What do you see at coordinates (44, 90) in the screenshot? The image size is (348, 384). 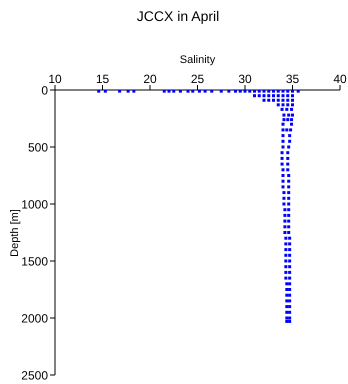 I see `y-tick-label: 0` at bounding box center [44, 90].